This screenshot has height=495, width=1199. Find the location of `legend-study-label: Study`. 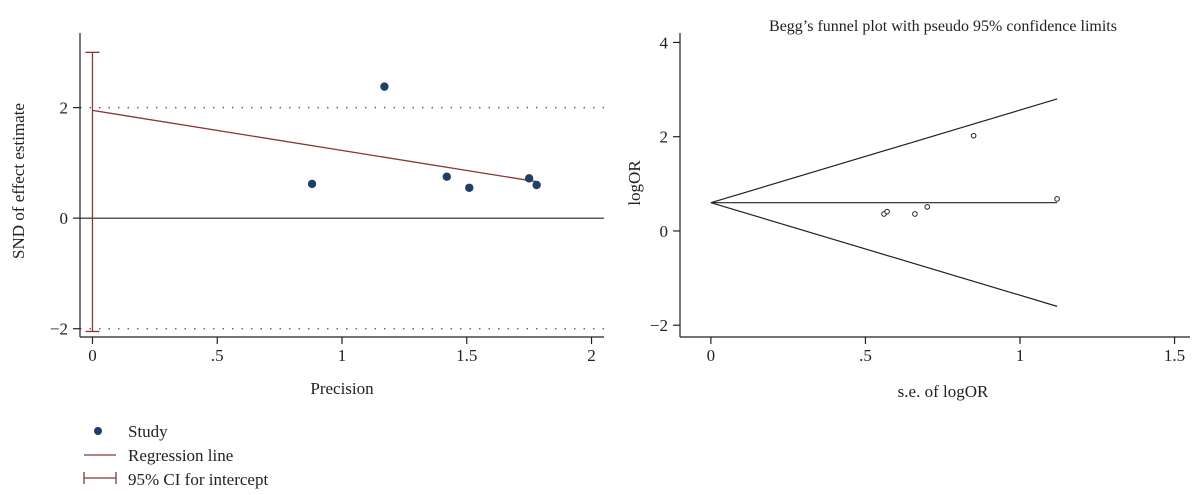

legend-study-label: Study is located at coordinates (148, 431).